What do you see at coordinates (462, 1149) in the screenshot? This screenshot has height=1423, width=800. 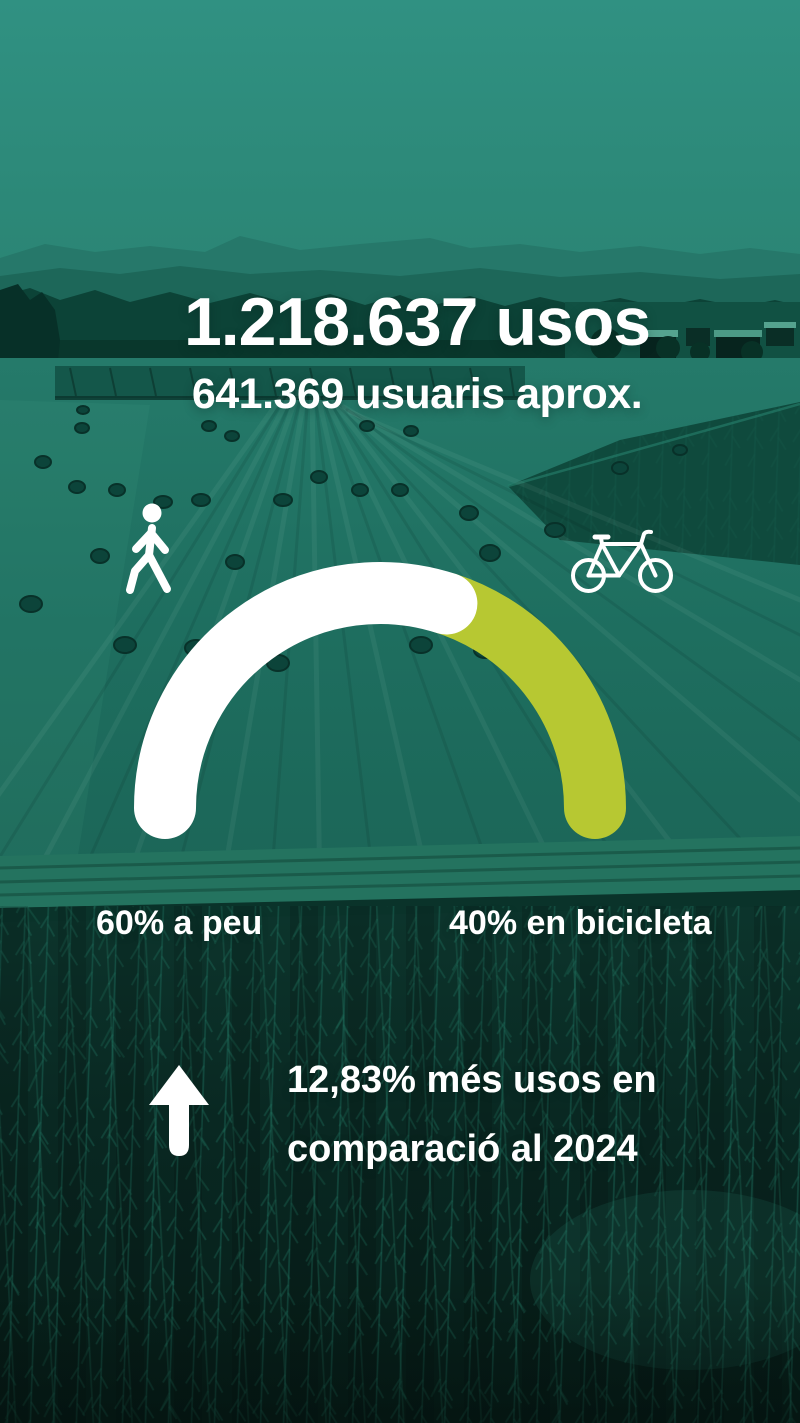 I see `growth-text-line2: comparació al 2024` at bounding box center [462, 1149].